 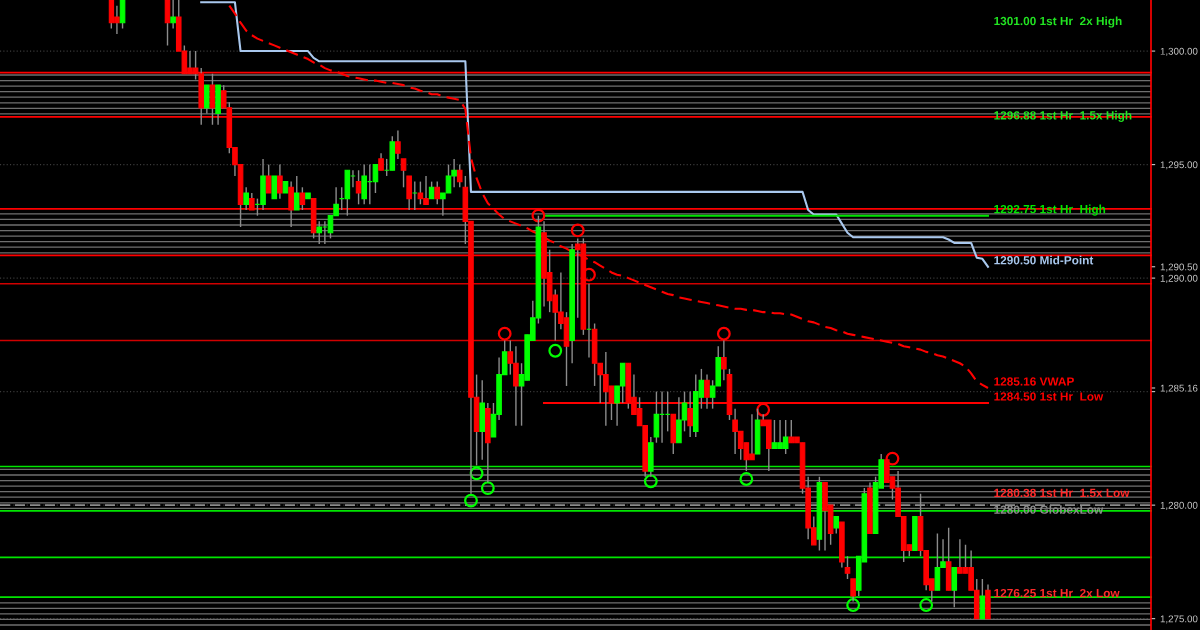 I want to click on y-tick-label: 1,300.00, so click(x=1179, y=51).